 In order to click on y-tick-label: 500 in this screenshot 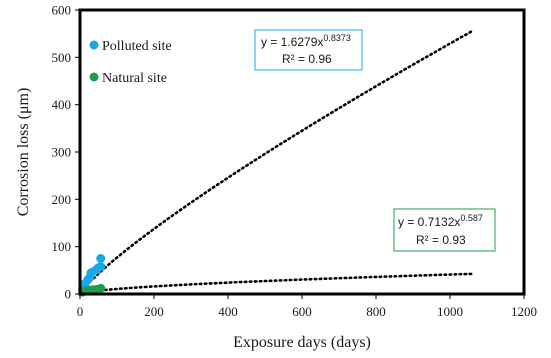, I will do `click(62, 57)`.